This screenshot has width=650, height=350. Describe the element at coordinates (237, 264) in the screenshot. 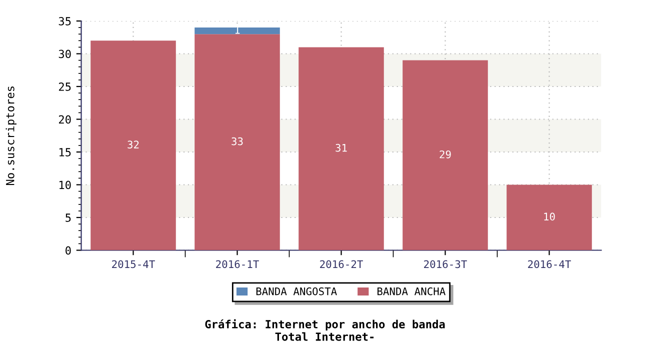

I see `x-tick-label: 2016-1T` at that location.